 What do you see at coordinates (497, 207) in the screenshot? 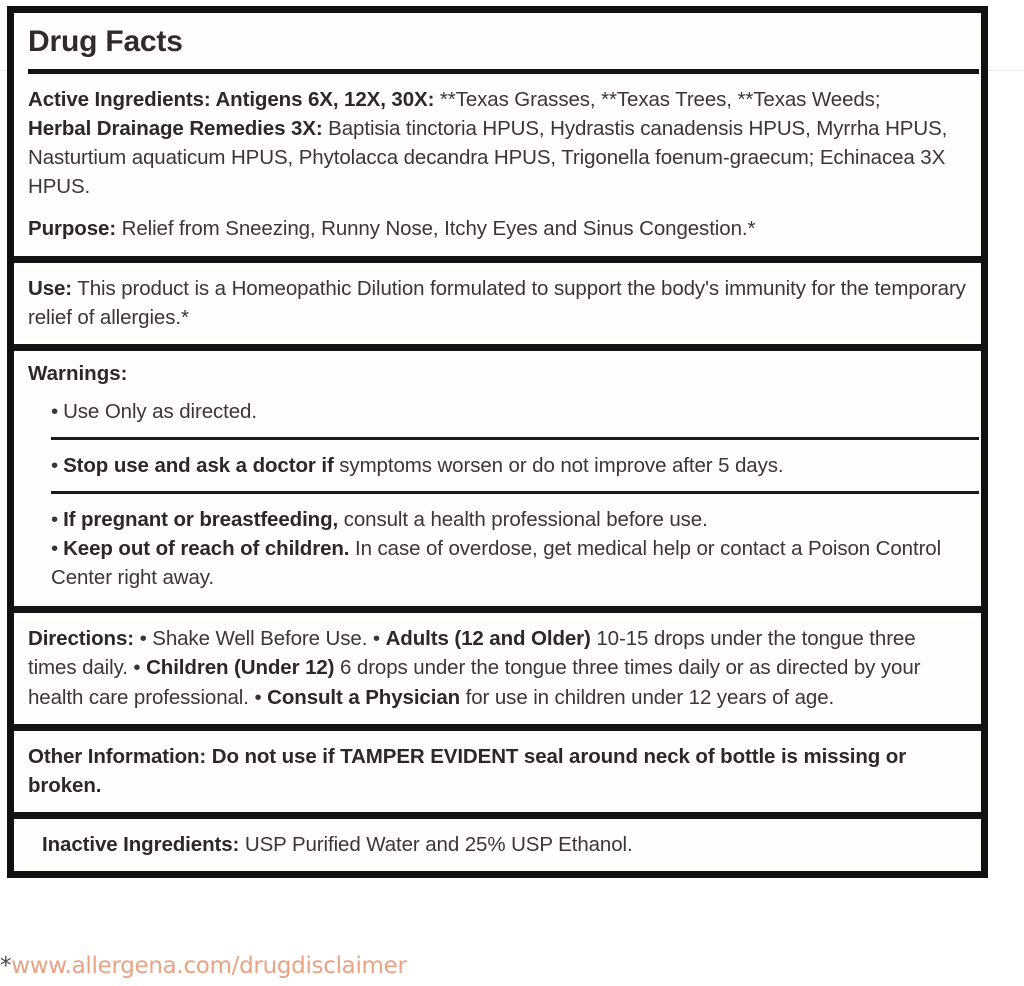
I see `spacer` at bounding box center [497, 207].